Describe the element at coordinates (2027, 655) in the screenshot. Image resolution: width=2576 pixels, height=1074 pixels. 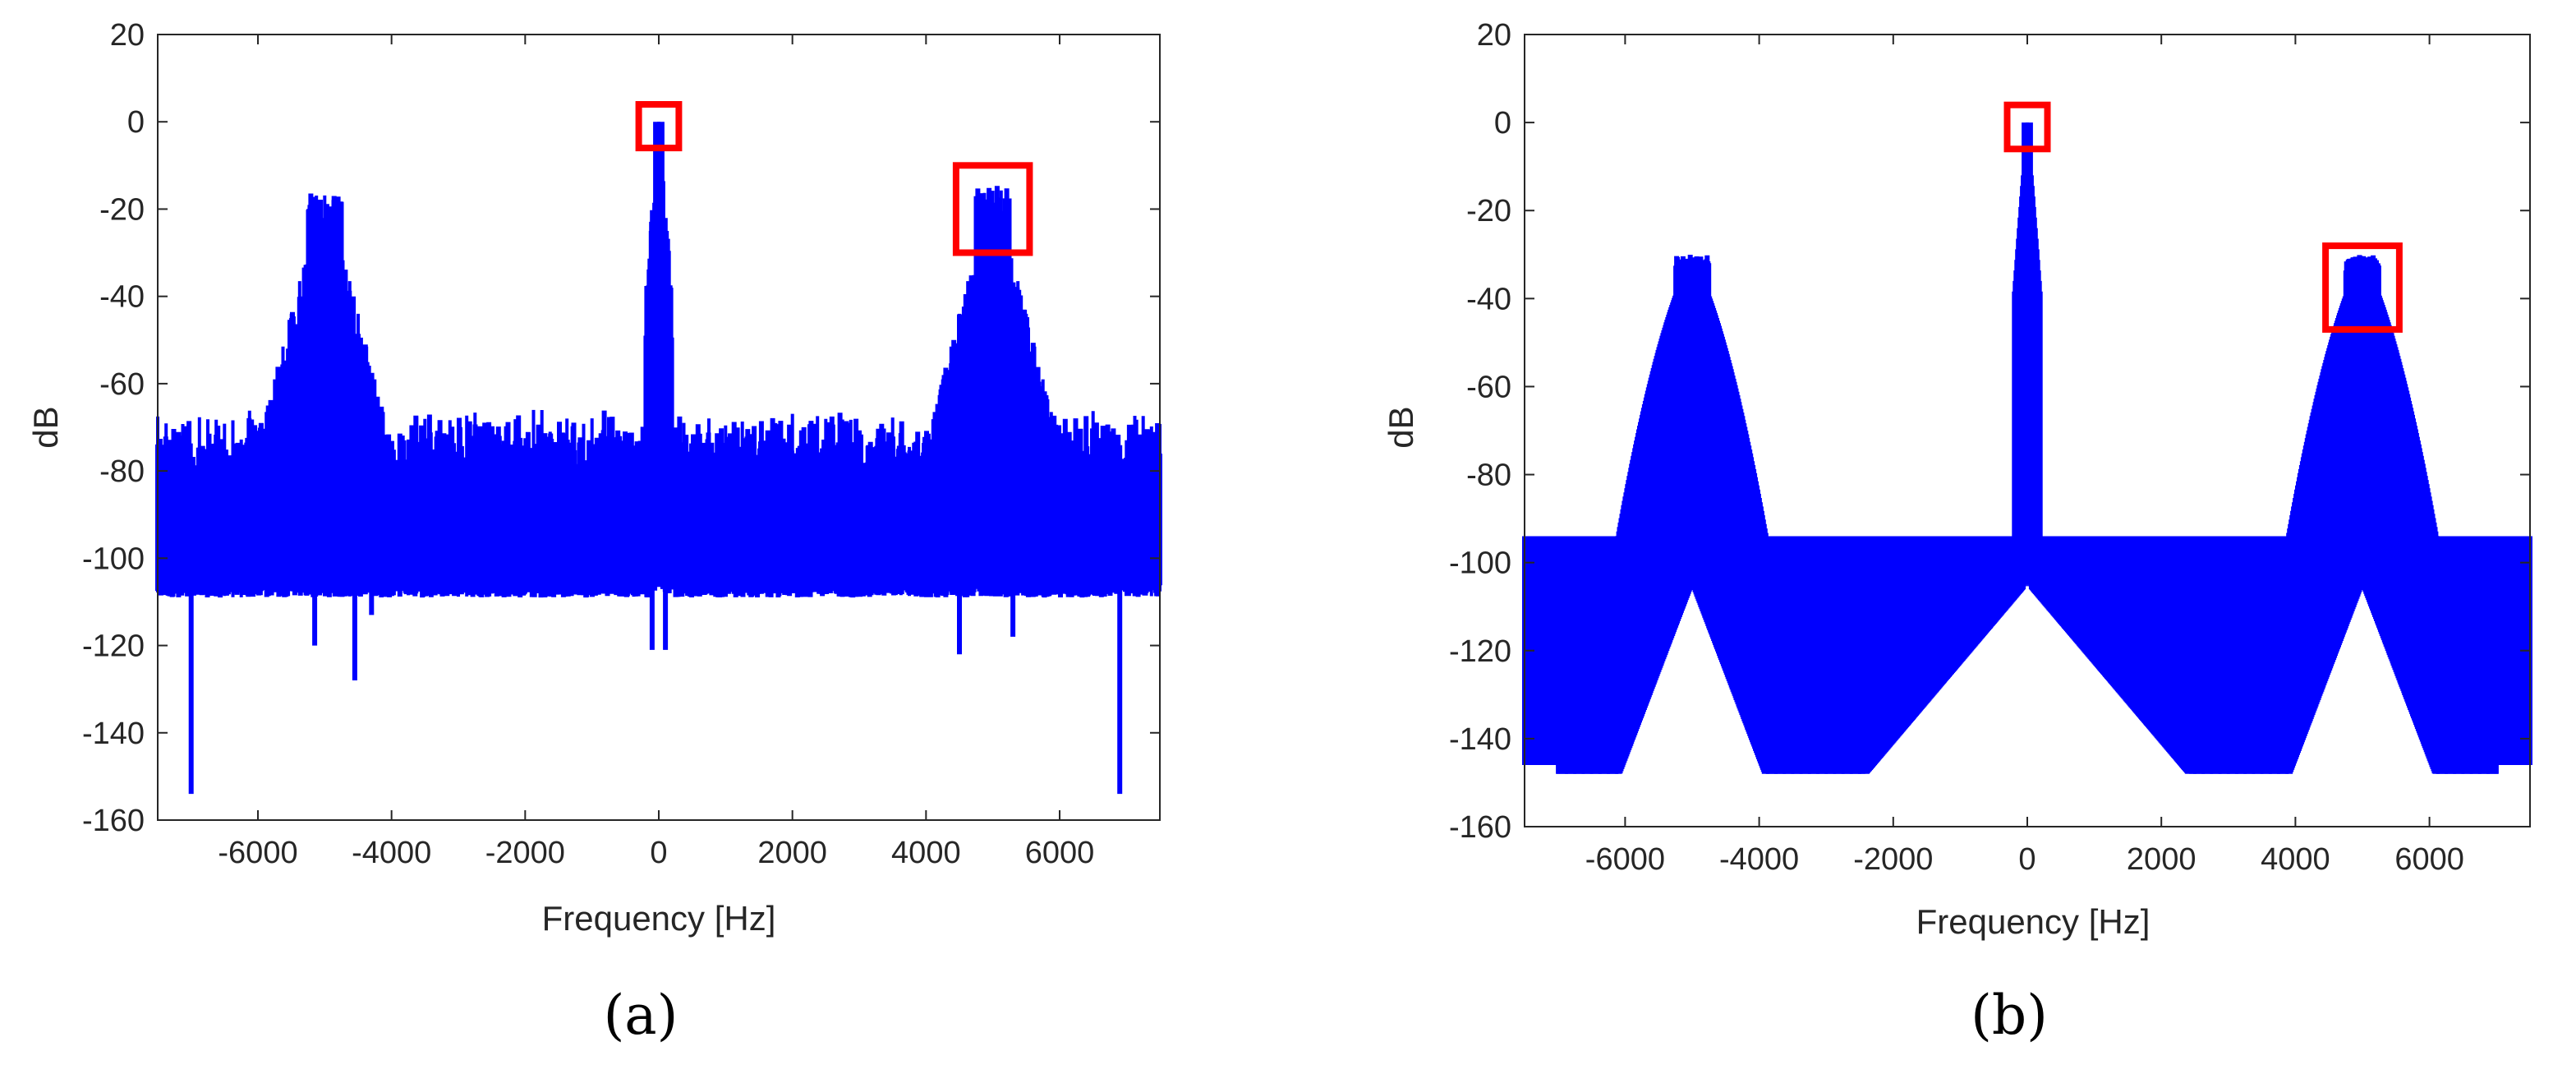
I see `spectrum-fill` at that location.